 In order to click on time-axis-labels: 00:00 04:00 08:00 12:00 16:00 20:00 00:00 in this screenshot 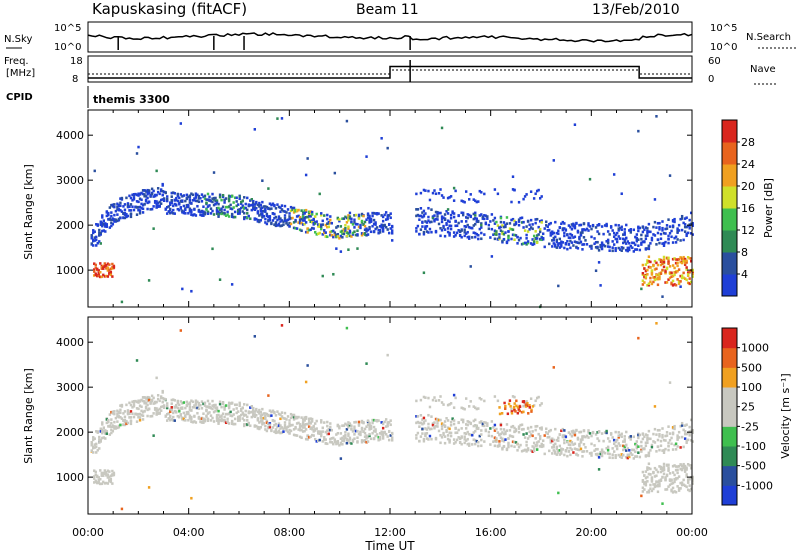, I will do `click(390, 532)`.